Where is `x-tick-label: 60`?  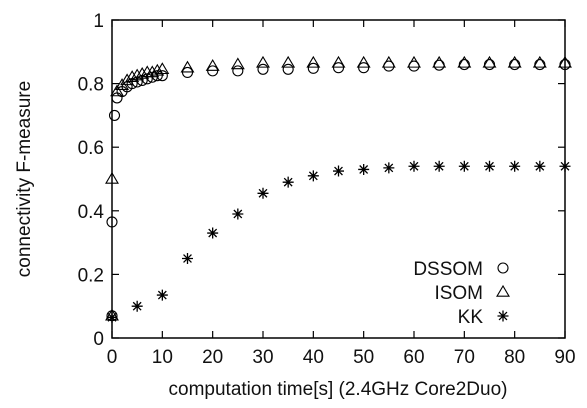 x-tick-label: 60 is located at coordinates (413, 357).